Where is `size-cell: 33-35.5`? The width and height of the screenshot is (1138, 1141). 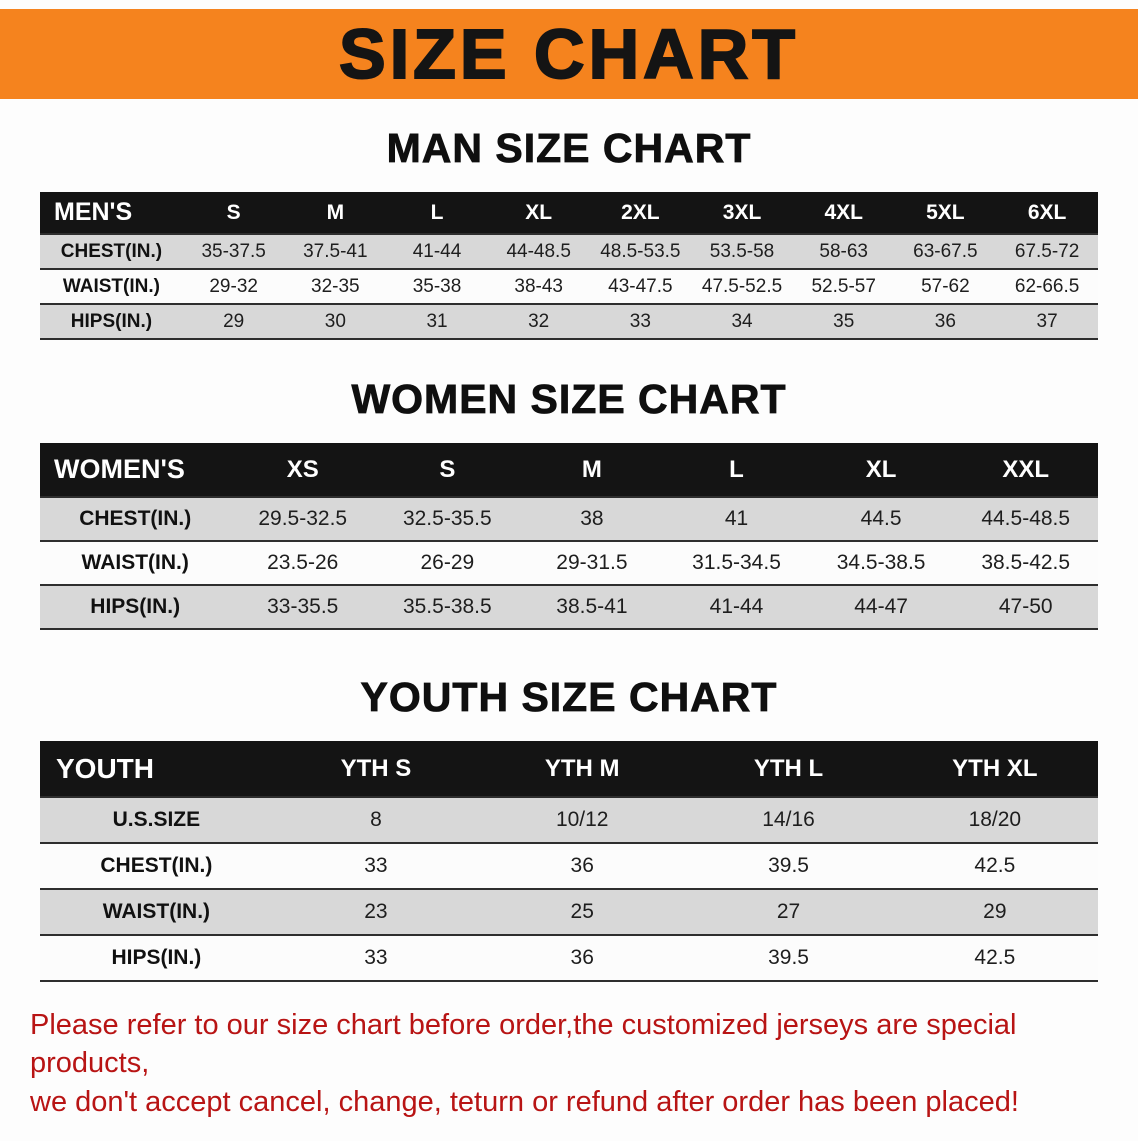
size-cell: 33-35.5 is located at coordinates (303, 606).